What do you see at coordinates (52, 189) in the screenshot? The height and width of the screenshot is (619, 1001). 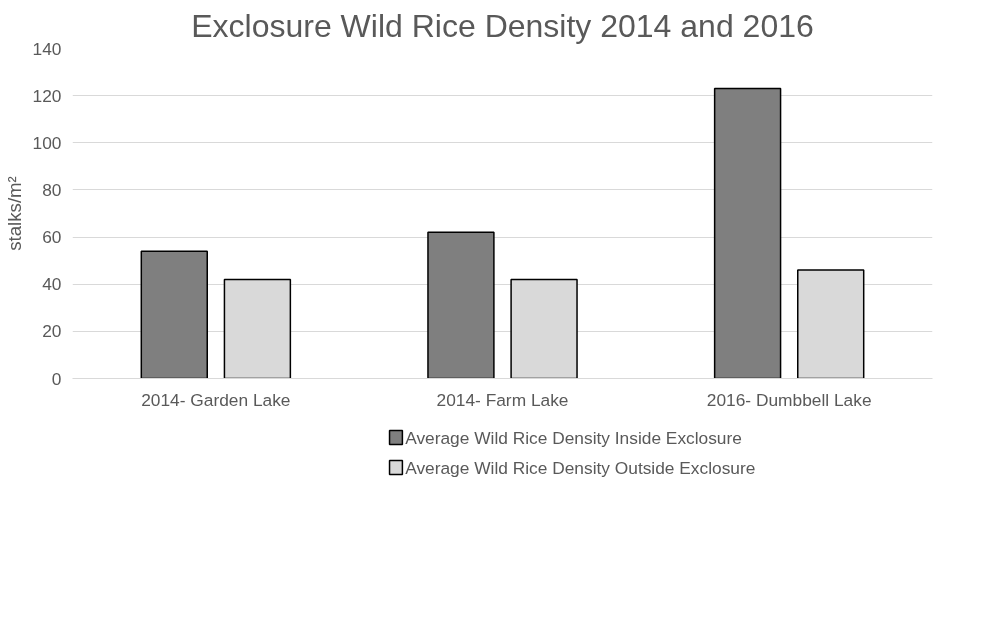 I see `y-tick-label: 80` at bounding box center [52, 189].